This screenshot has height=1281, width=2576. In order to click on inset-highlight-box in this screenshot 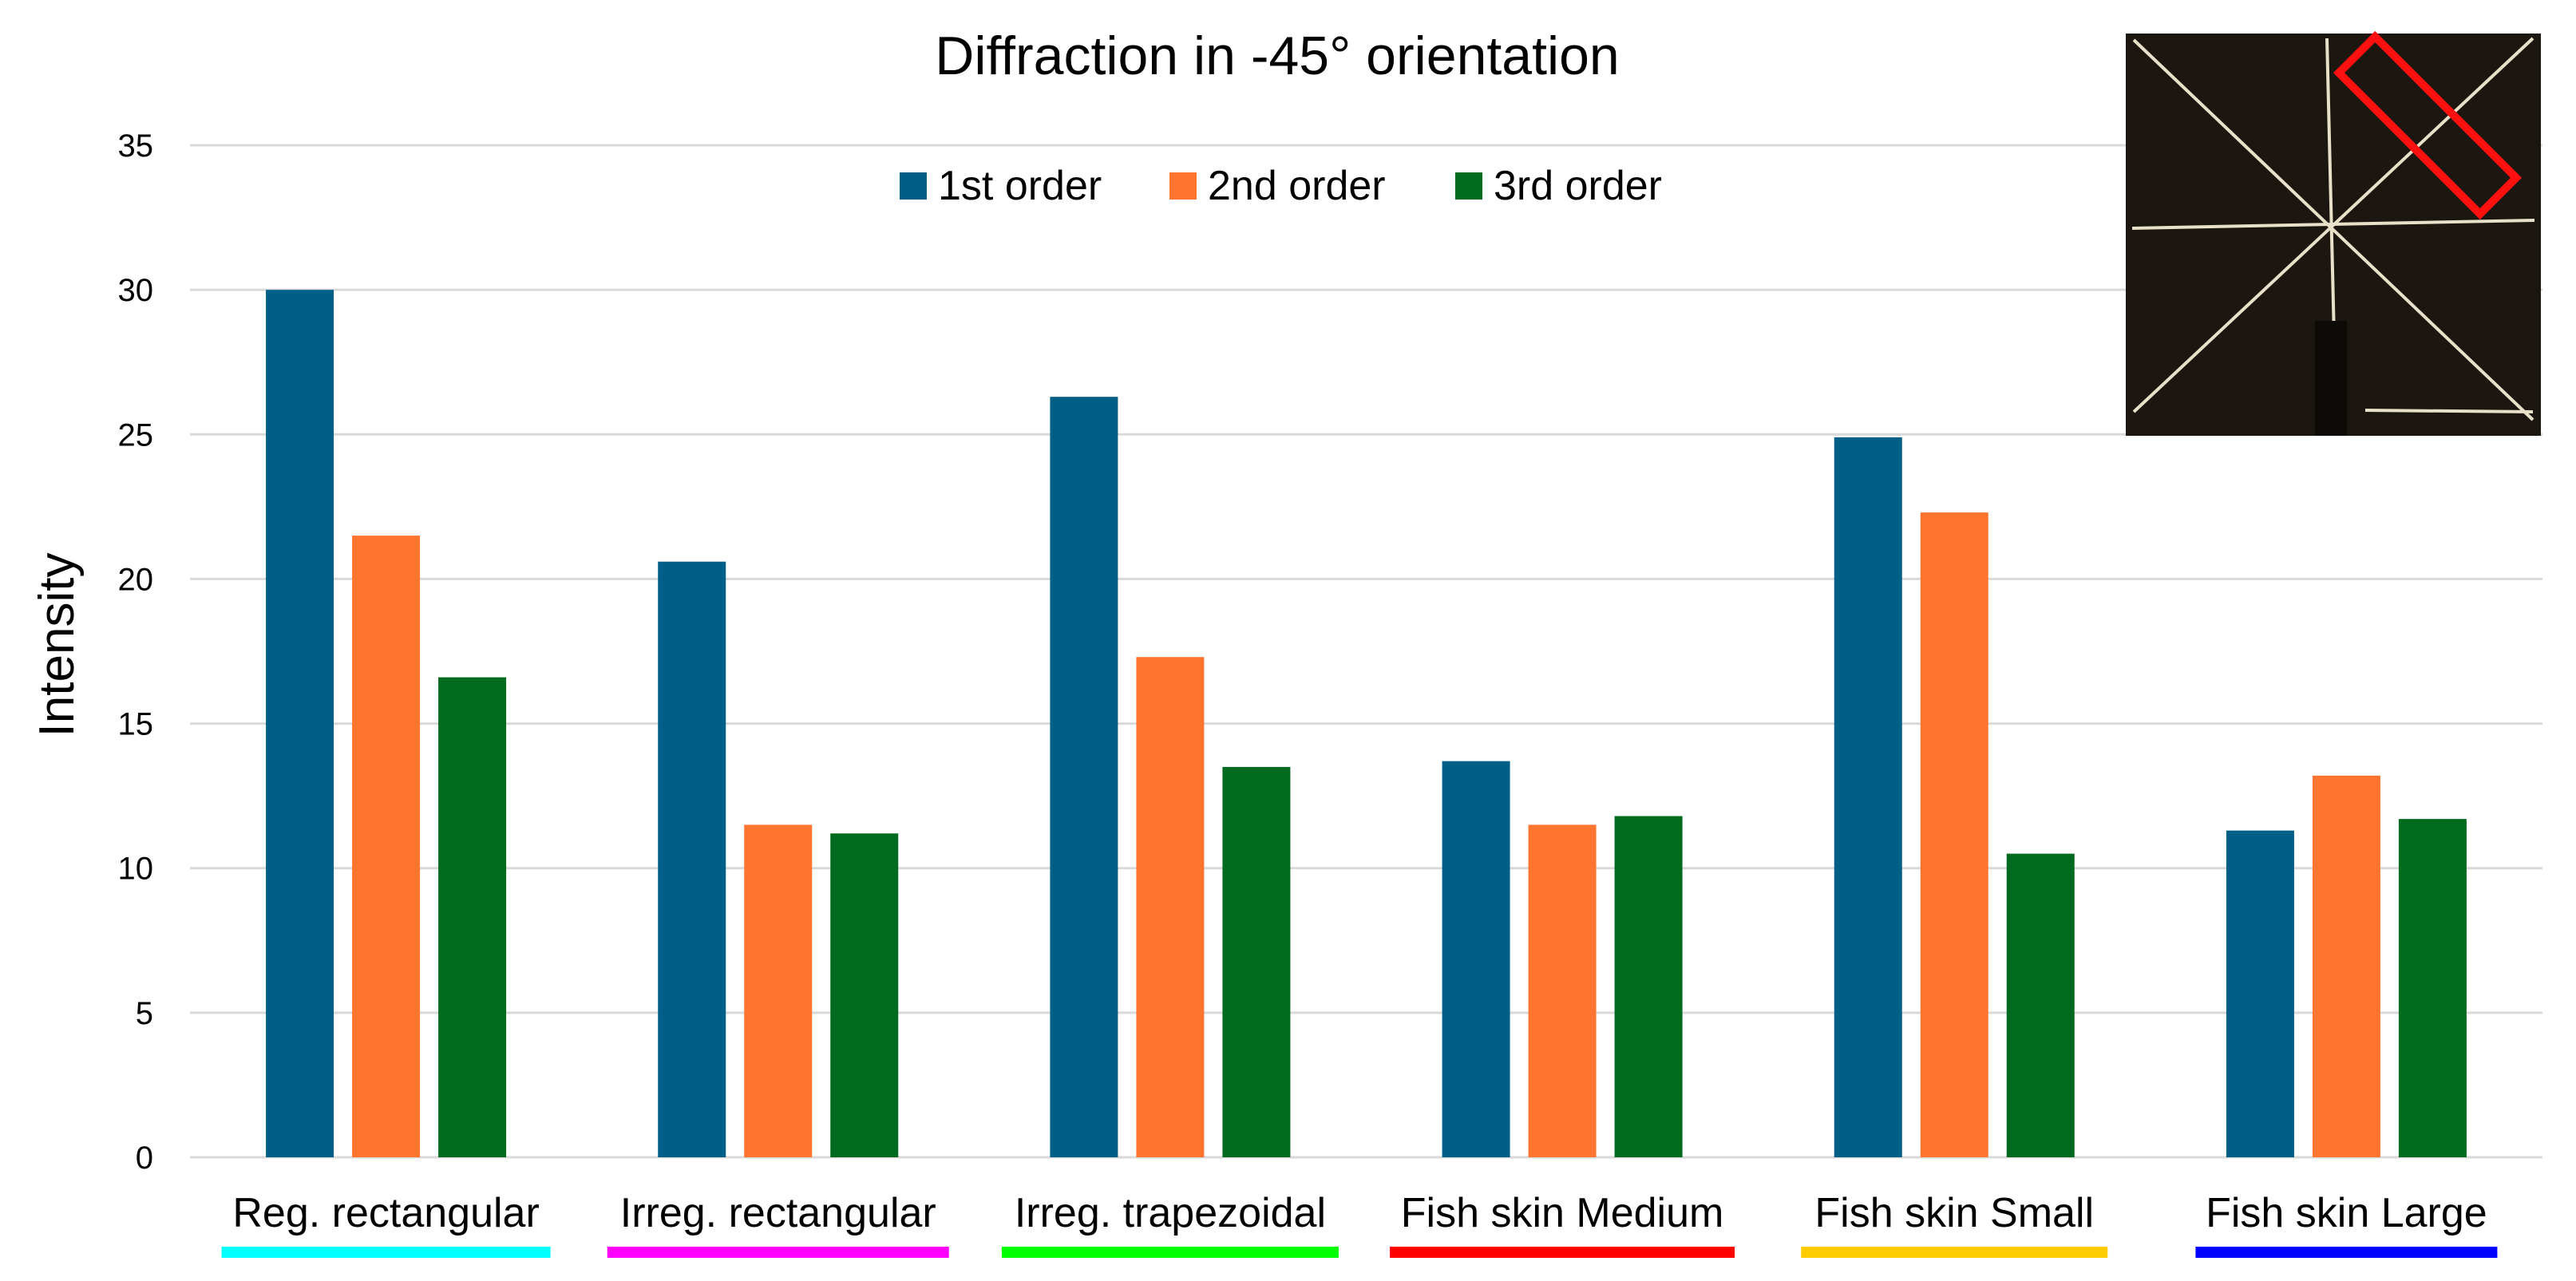, I will do `click(2428, 125)`.